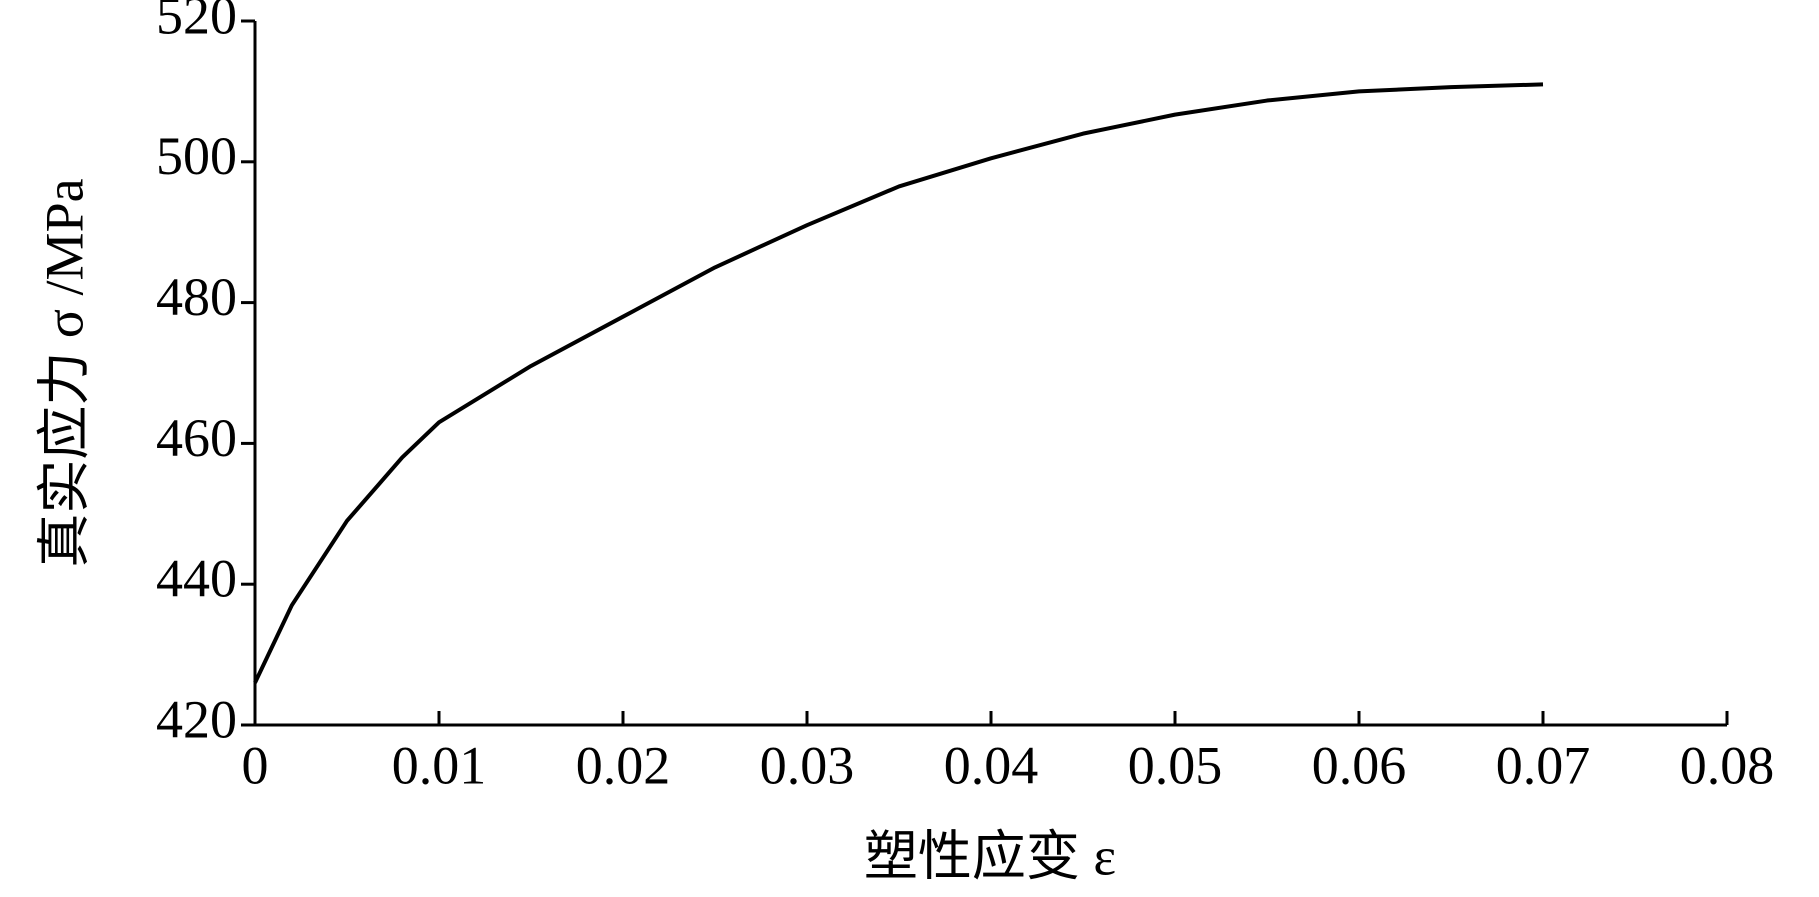 This screenshot has width=1819, height=897. What do you see at coordinates (196, 579) in the screenshot?
I see `y-tick-label: 440` at bounding box center [196, 579].